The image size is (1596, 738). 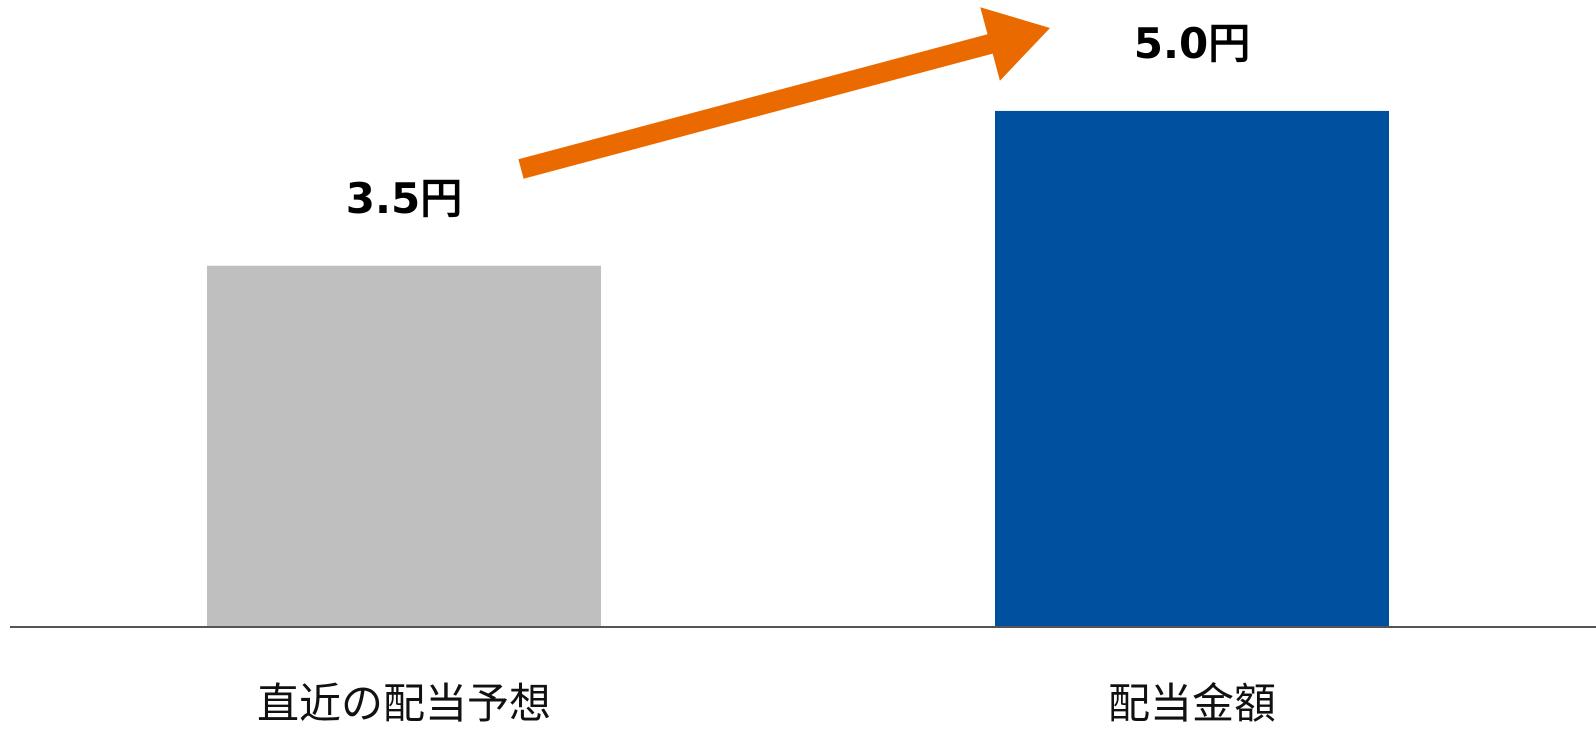 I want to click on data-label-1: 3.5円, so click(x=404, y=198).